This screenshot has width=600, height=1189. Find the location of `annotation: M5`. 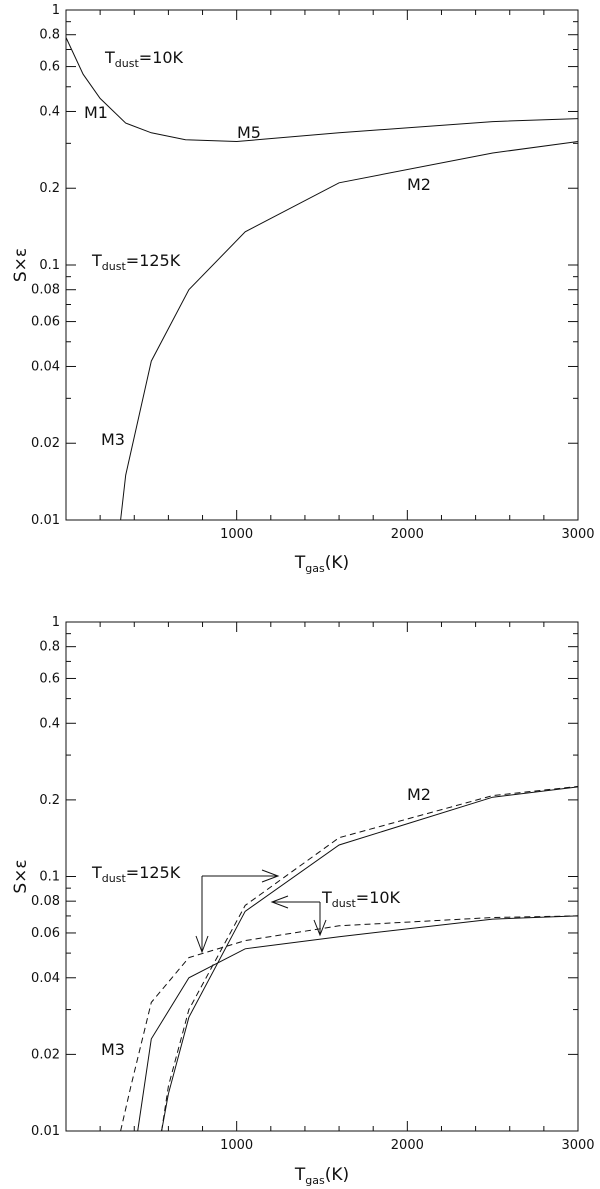

annotation: M5 is located at coordinates (249, 132).